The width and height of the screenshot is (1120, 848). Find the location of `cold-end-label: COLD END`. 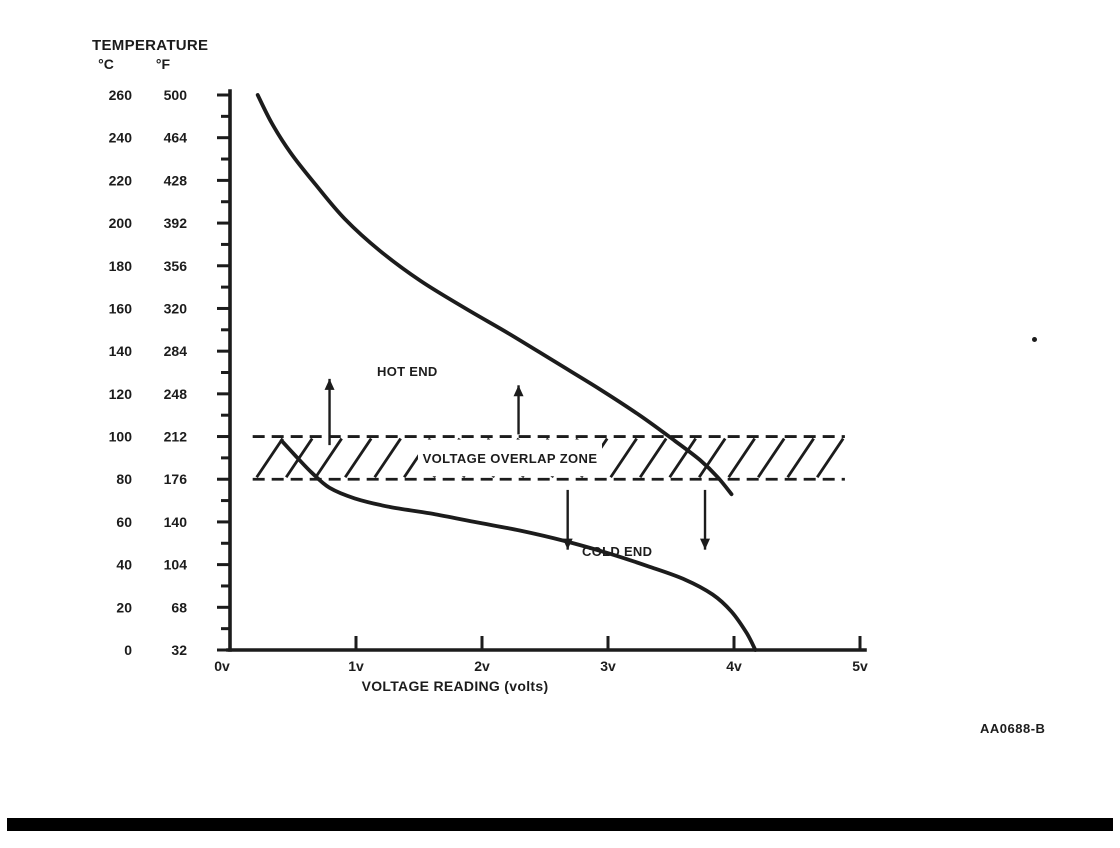

cold-end-label: COLD END is located at coordinates (617, 551).